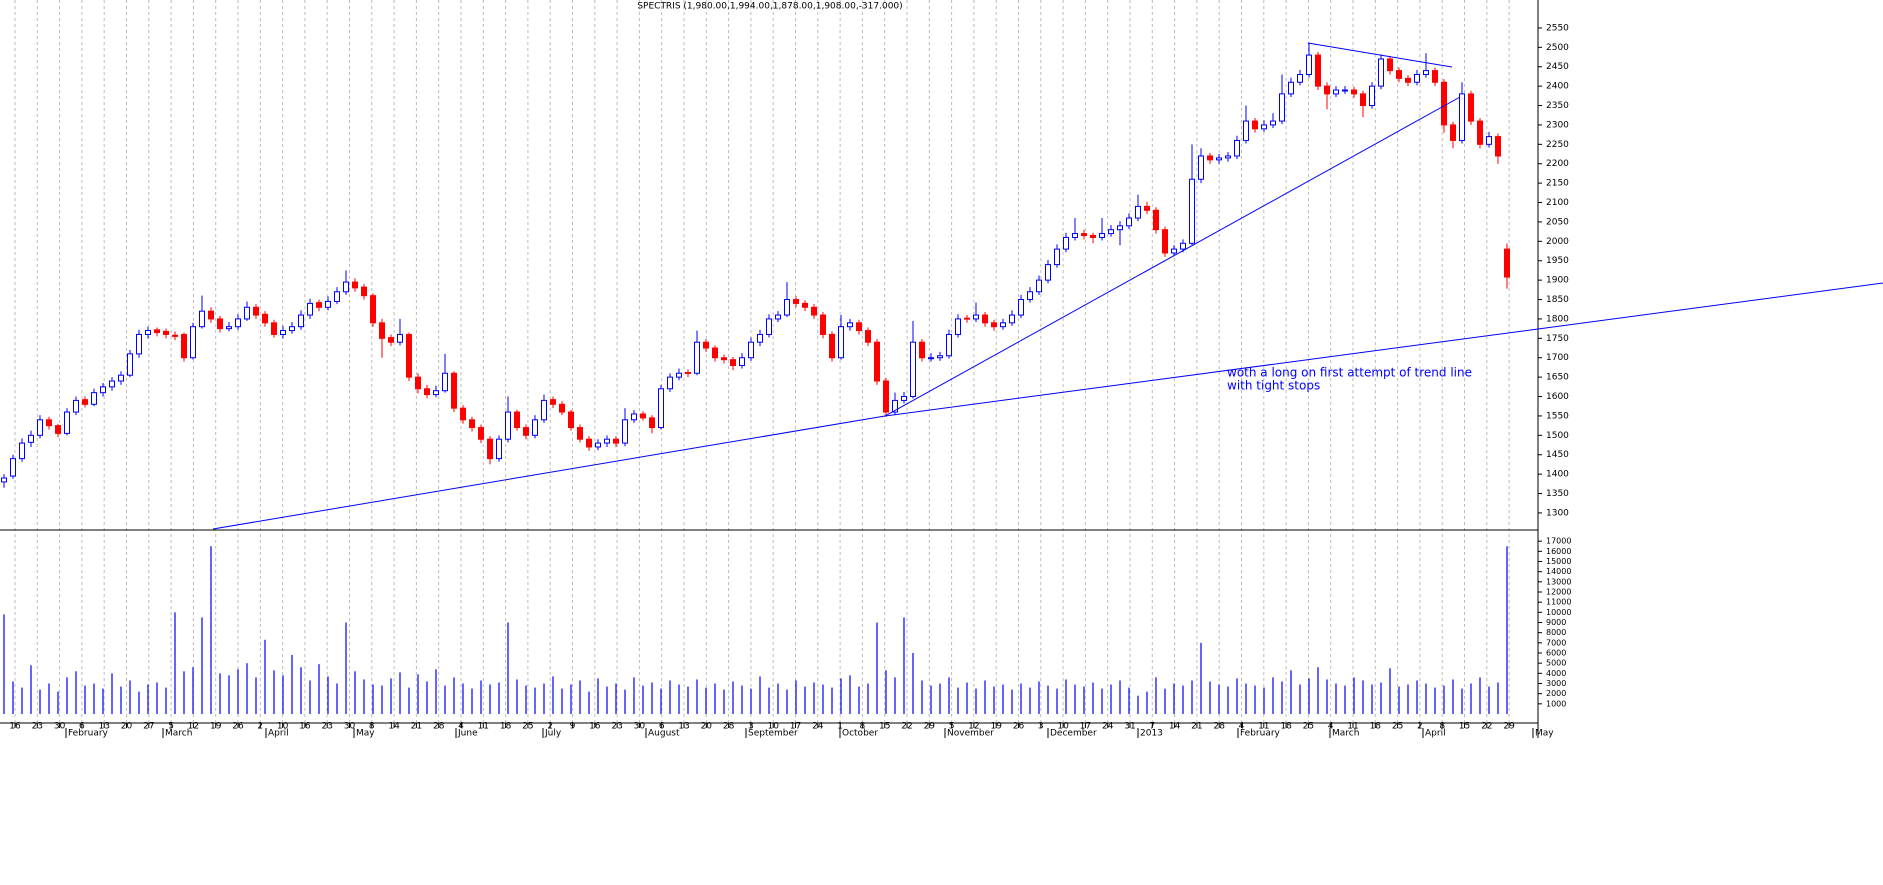  What do you see at coordinates (1558, 592) in the screenshot?
I see `volume-tick-label: 12000` at bounding box center [1558, 592].